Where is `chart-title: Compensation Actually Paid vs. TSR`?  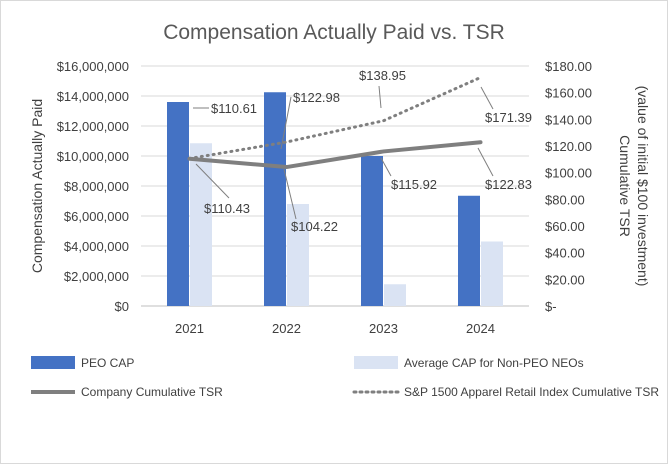 chart-title: Compensation Actually Paid vs. TSR is located at coordinates (334, 32).